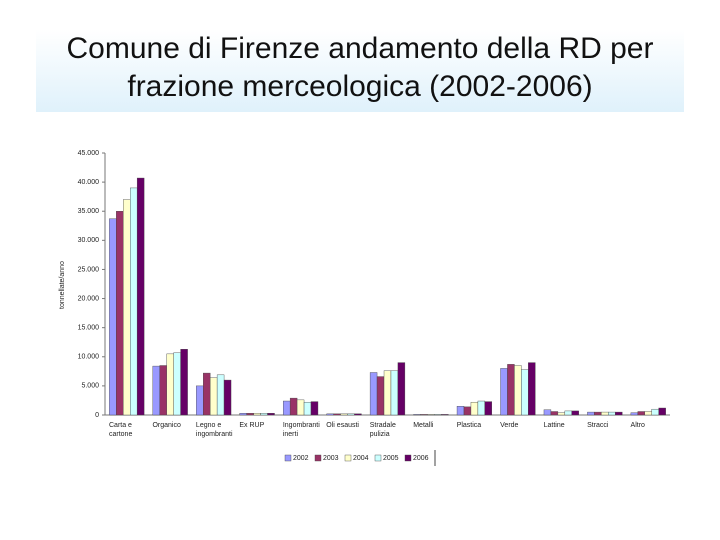 Image resolution: width=720 pixels, height=540 pixels. What do you see at coordinates (166, 425) in the screenshot?
I see `x-tick-label: Organico` at bounding box center [166, 425].